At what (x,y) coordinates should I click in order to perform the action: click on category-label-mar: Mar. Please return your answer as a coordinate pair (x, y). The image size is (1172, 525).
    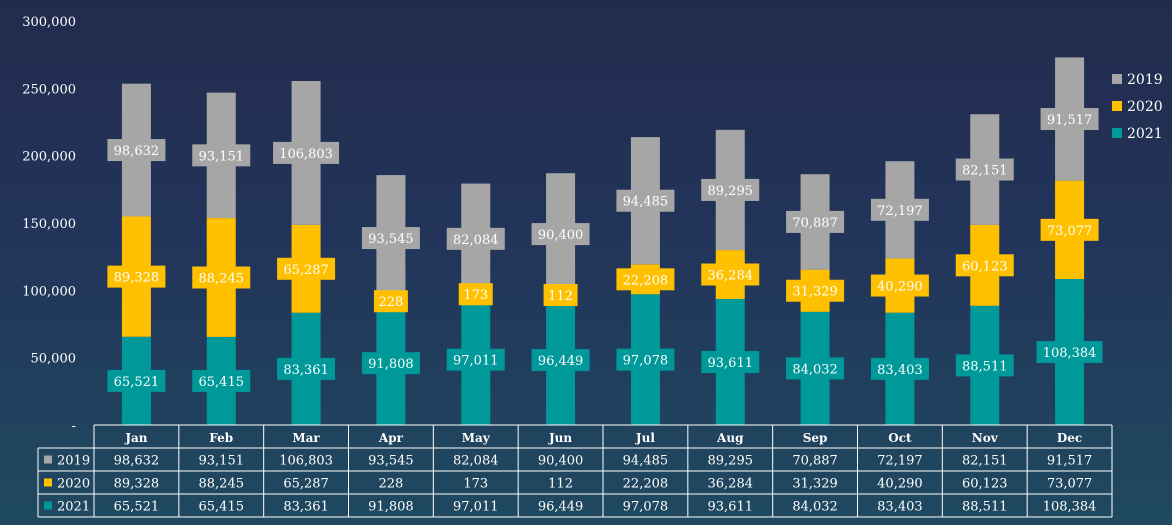
    Looking at the image, I should click on (306, 438).